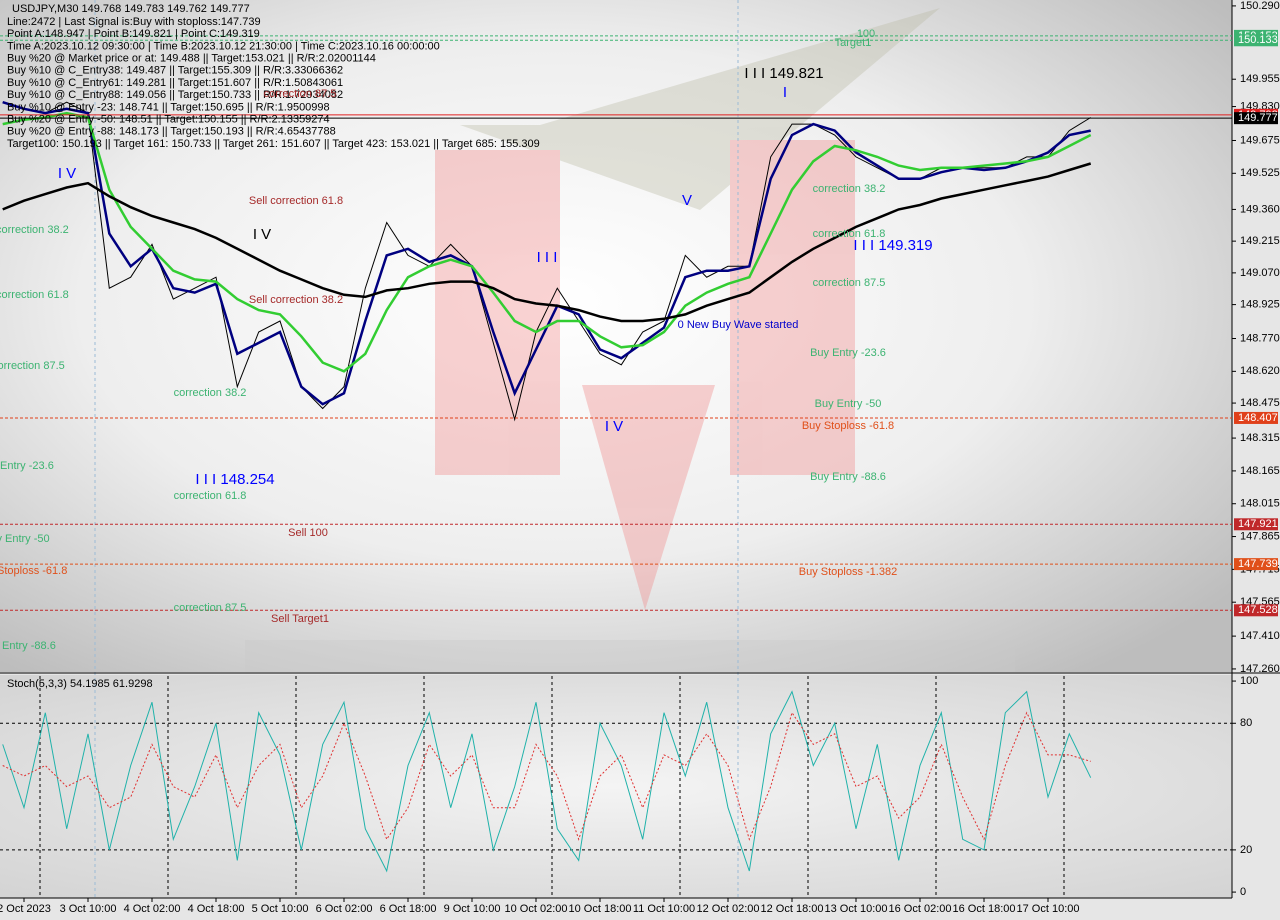 The width and height of the screenshot is (1280, 920). I want to click on y-tick-label: 148.165, so click(1260, 471).